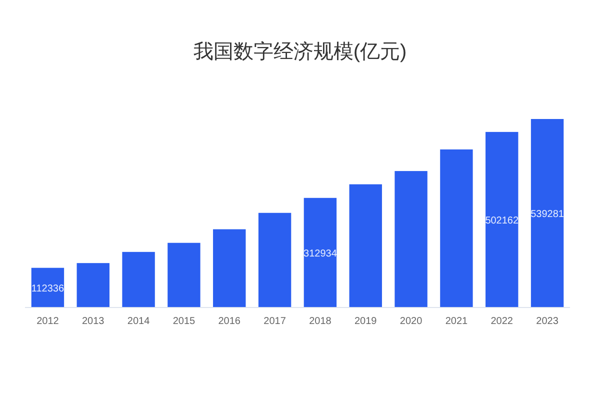  What do you see at coordinates (547, 321) in the screenshot?
I see `x-tick-label: 2023` at bounding box center [547, 321].